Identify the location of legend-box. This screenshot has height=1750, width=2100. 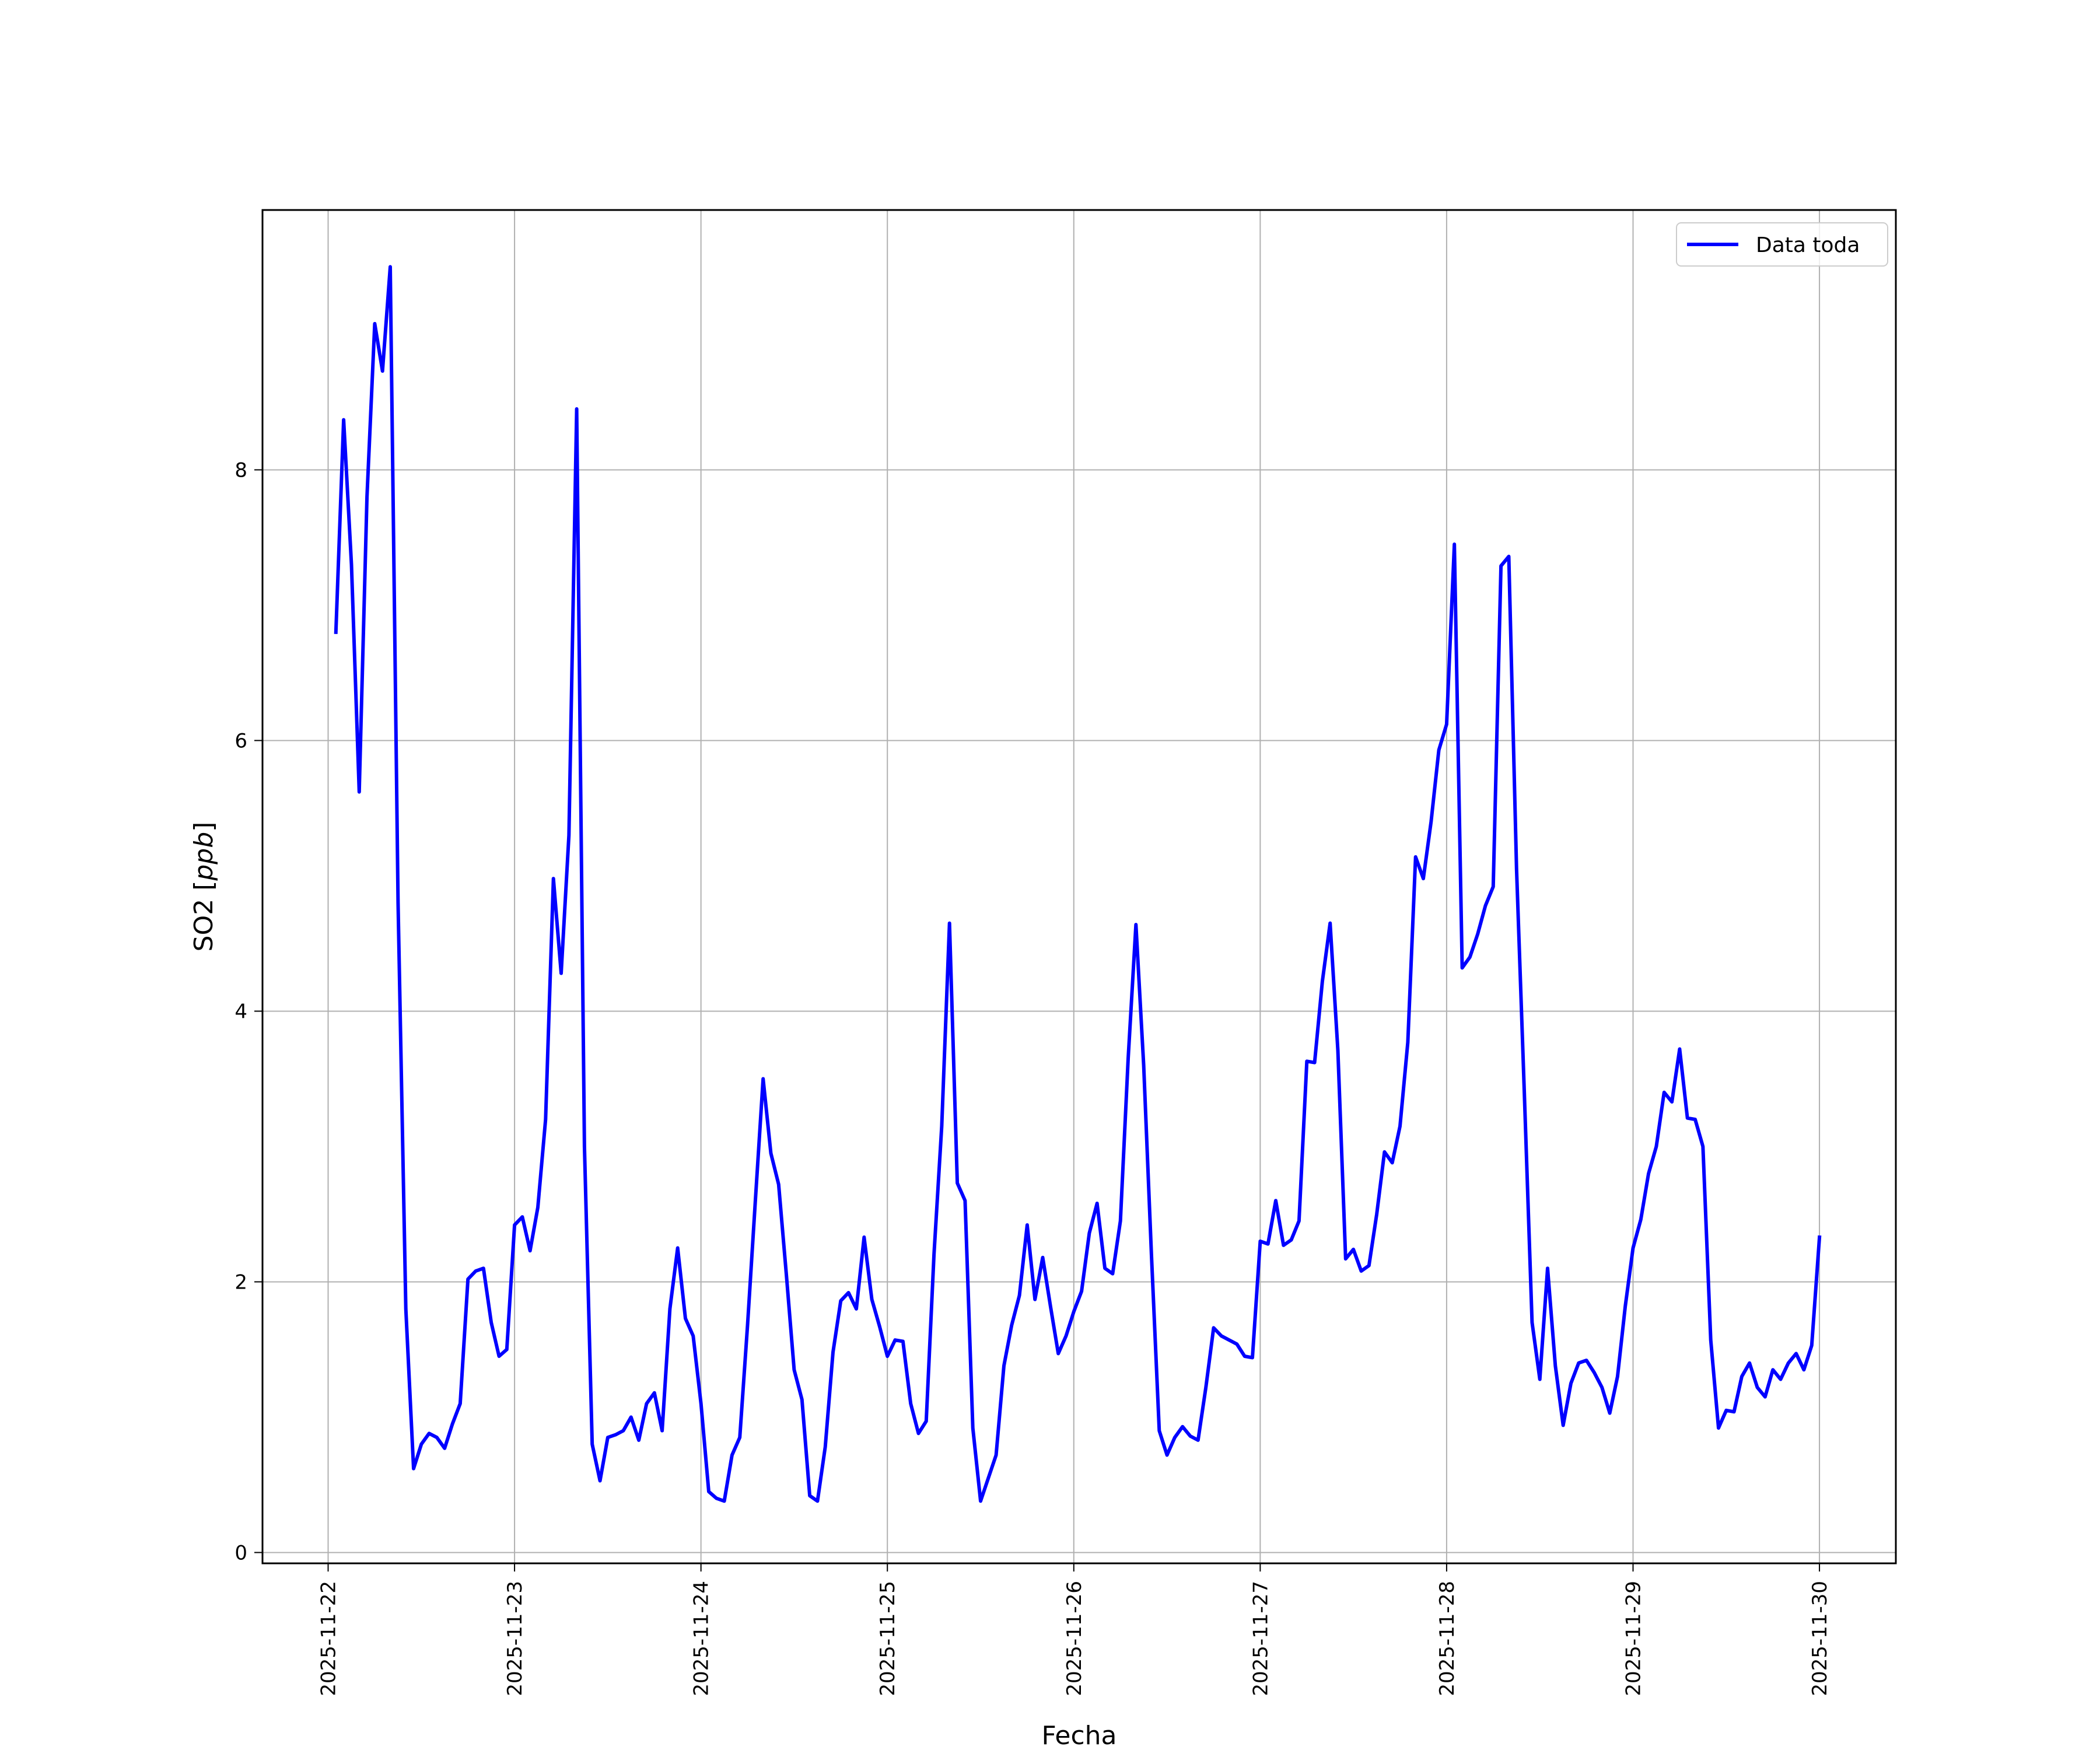
(1782, 244).